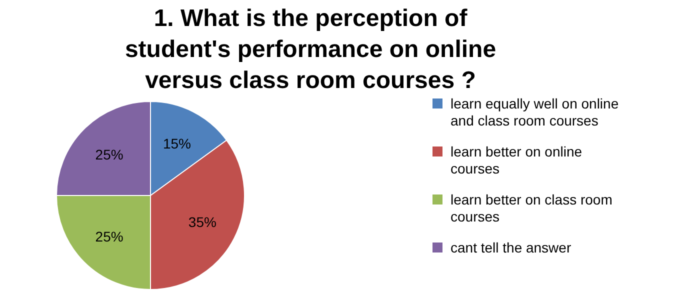  What do you see at coordinates (202, 222) in the screenshot?
I see `data-label: 35%` at bounding box center [202, 222].